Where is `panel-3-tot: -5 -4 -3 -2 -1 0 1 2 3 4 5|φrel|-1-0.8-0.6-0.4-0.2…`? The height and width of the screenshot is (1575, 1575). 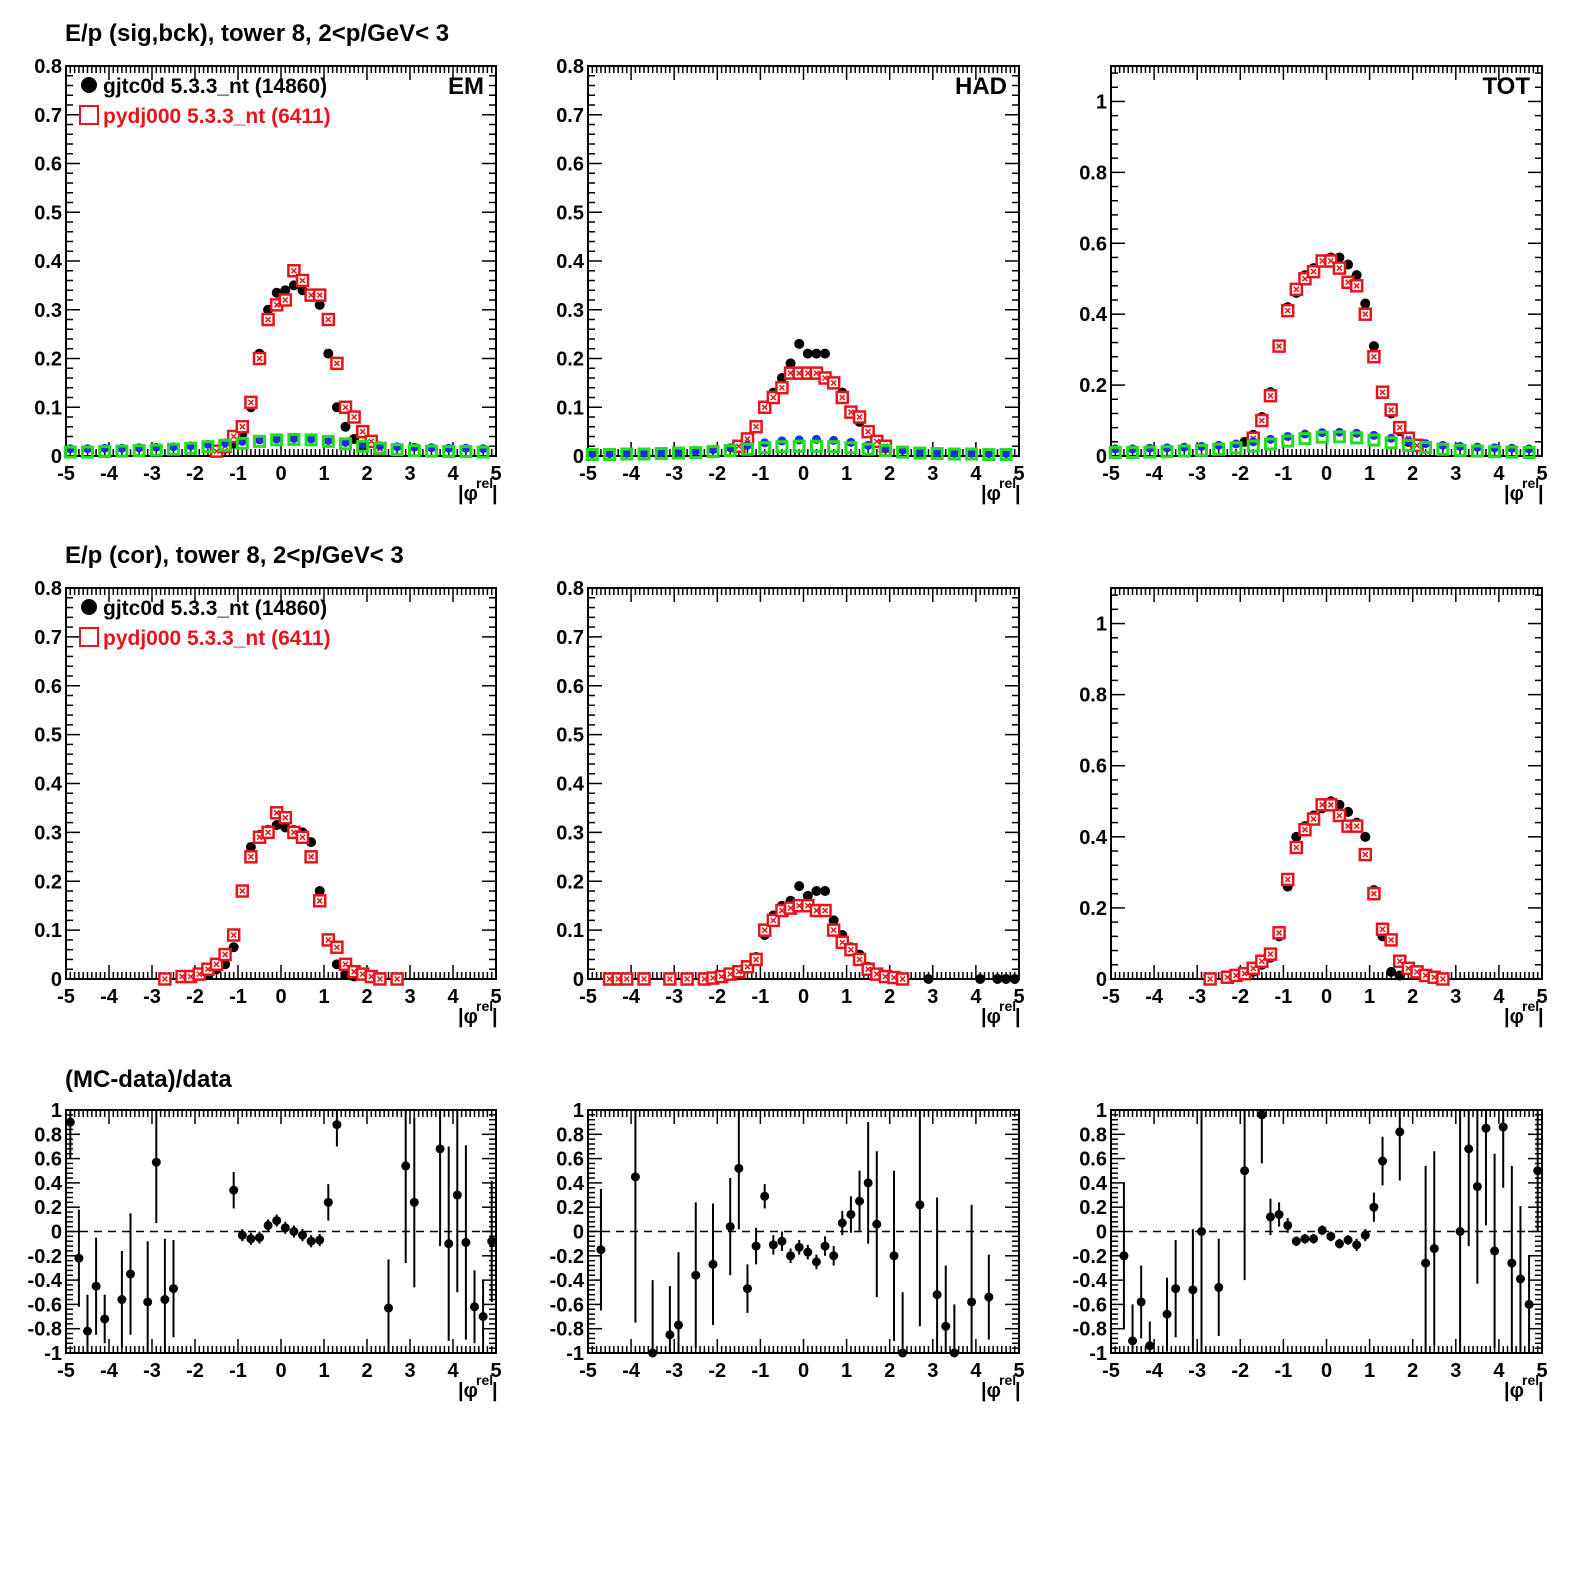
panel-3-tot: -5 -4 -3 -2 -1 0 1 2 3 4 5|φrel|-1-0.8-0.6-0.4-0.2… is located at coordinates (1310, 1251).